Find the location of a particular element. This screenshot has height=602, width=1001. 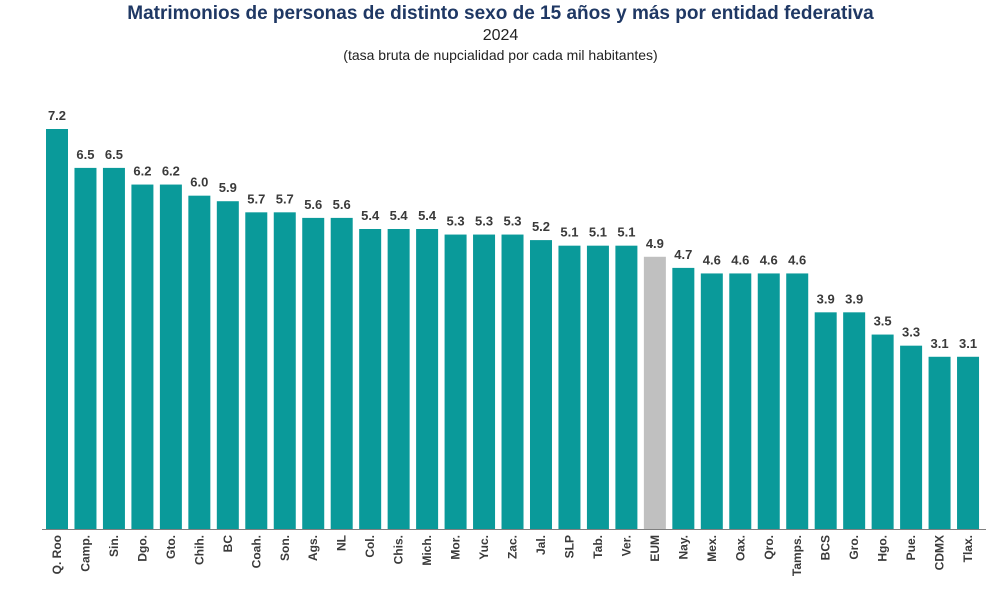

data-label: 5.9 is located at coordinates (228, 187).